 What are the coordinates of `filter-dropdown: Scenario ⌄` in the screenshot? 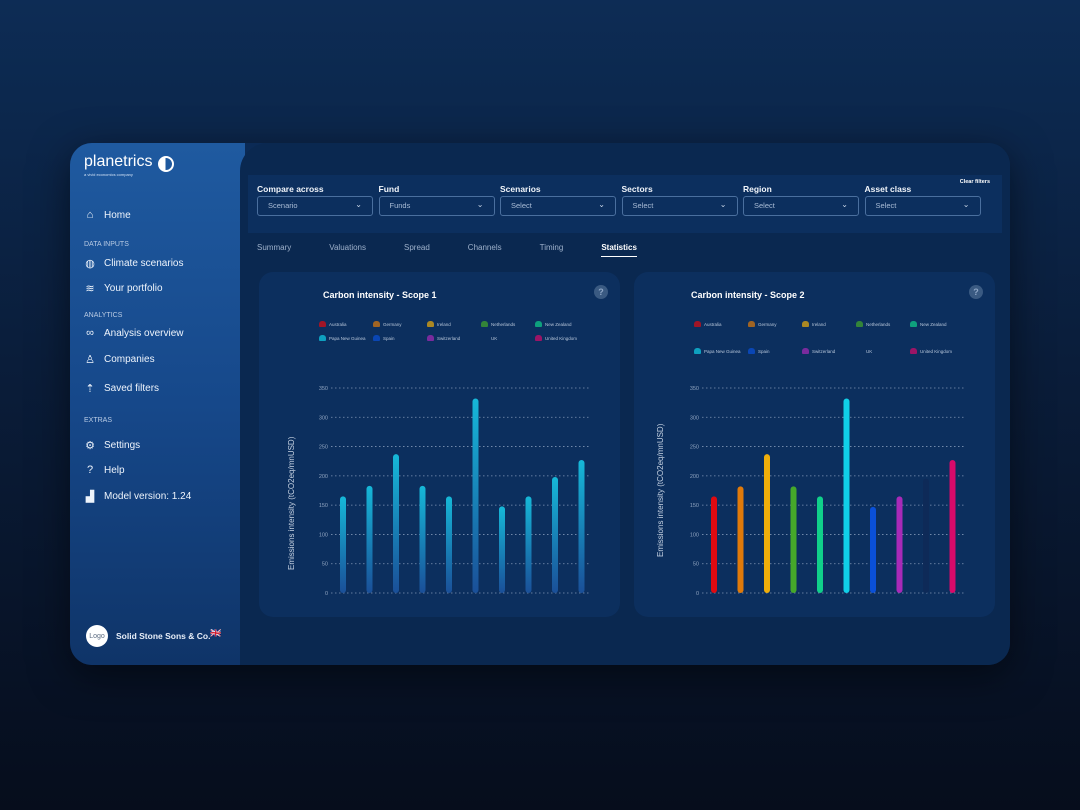 It's located at (315, 206).